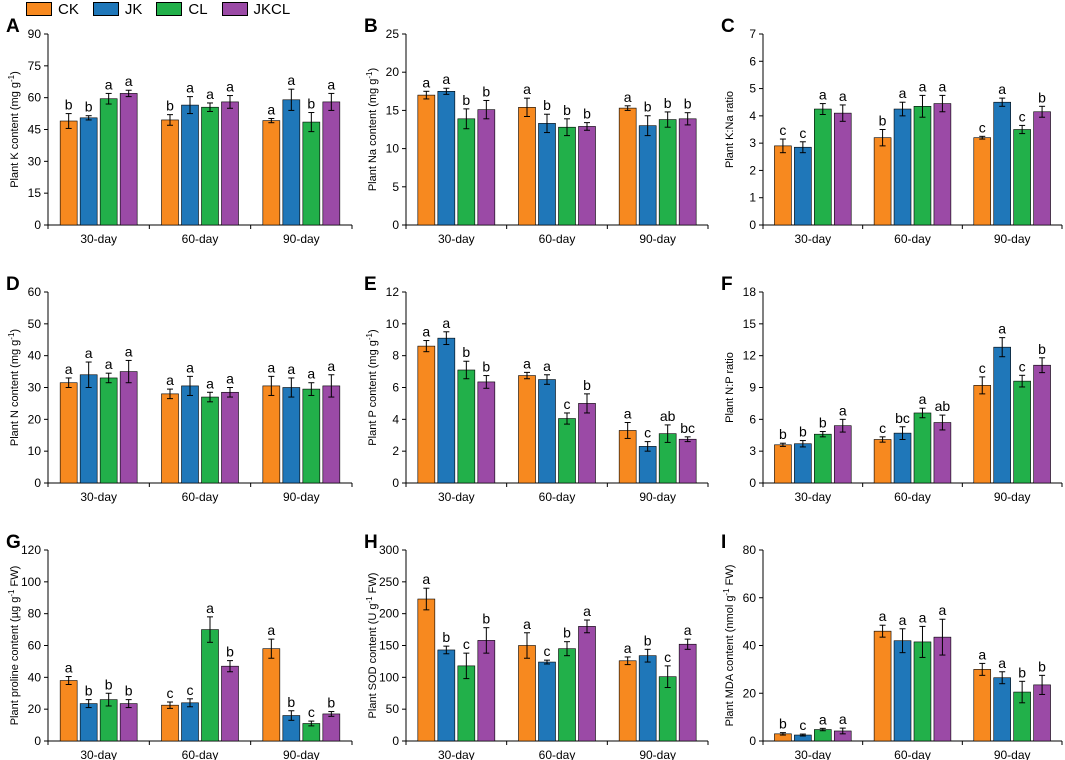 This screenshot has height=760, width=1065. Describe the element at coordinates (1022, 366) in the screenshot. I see `sig-letter-f: c` at that location.